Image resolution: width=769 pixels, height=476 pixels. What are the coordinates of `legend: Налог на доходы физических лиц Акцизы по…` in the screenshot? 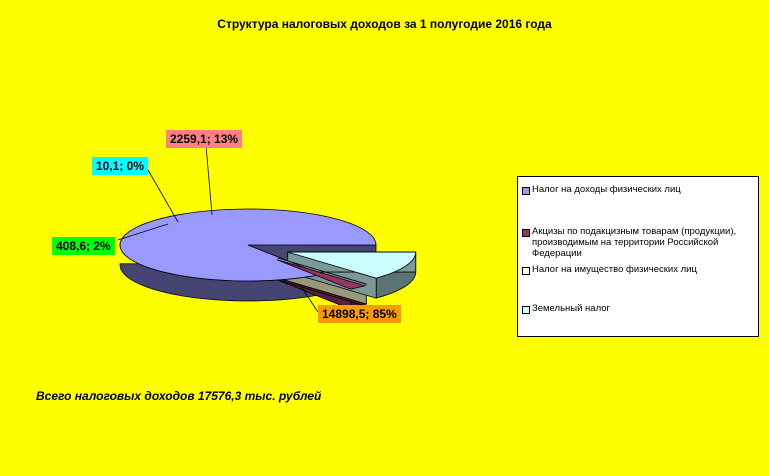 It's located at (638, 256).